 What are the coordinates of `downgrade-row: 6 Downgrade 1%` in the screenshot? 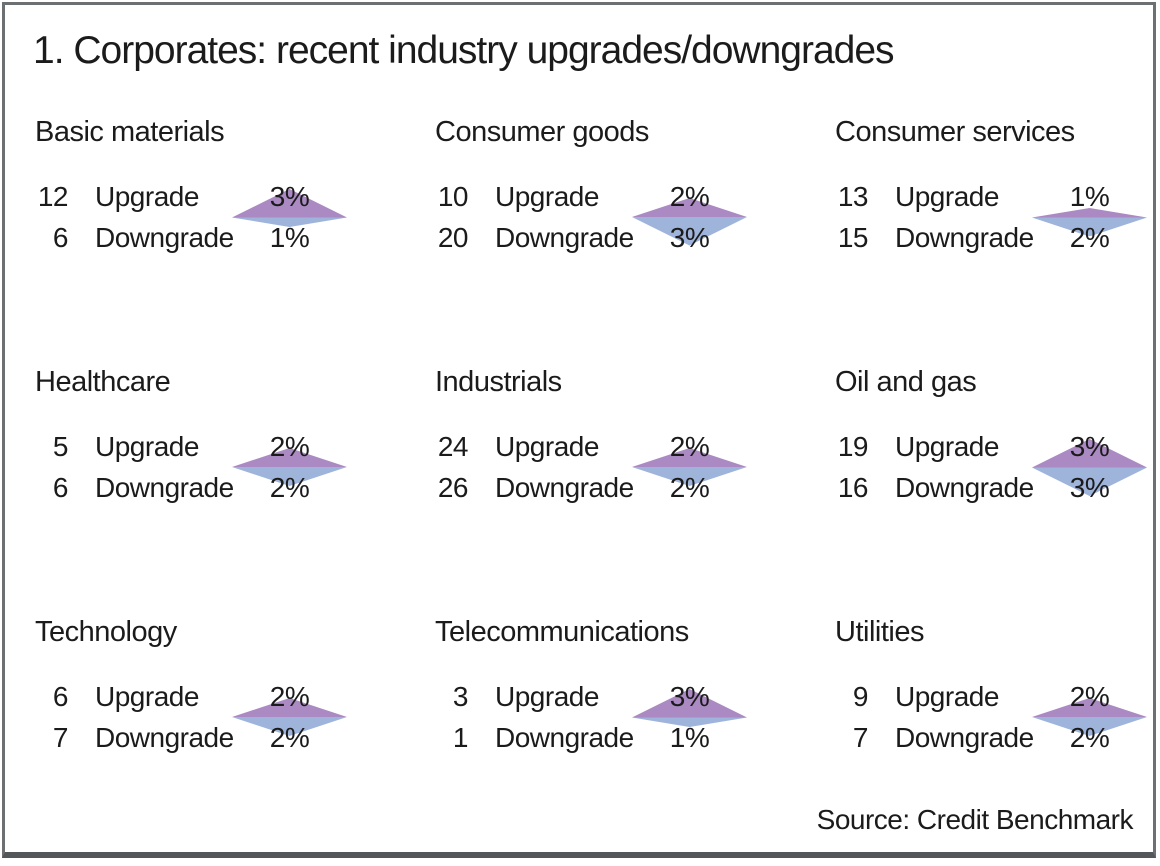 It's located at (221, 237).